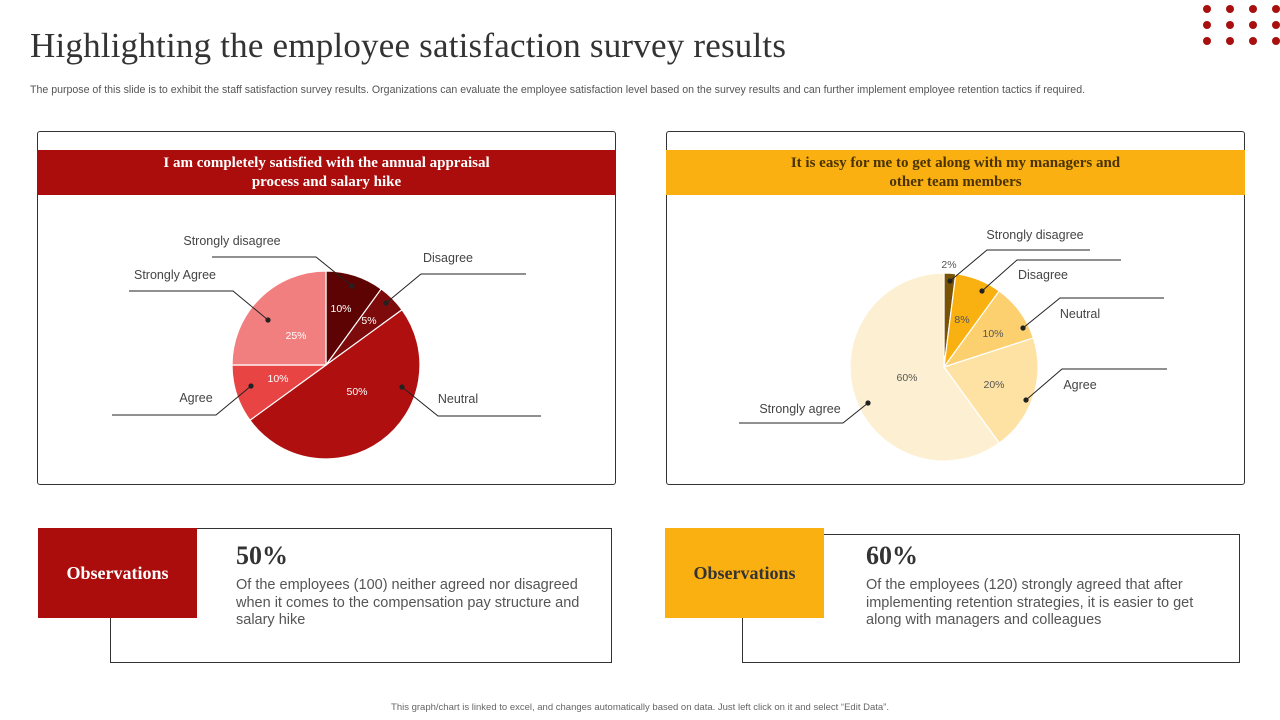 The image size is (1280, 720). What do you see at coordinates (892, 555) in the screenshot?
I see `observation-value-right: 60%` at bounding box center [892, 555].